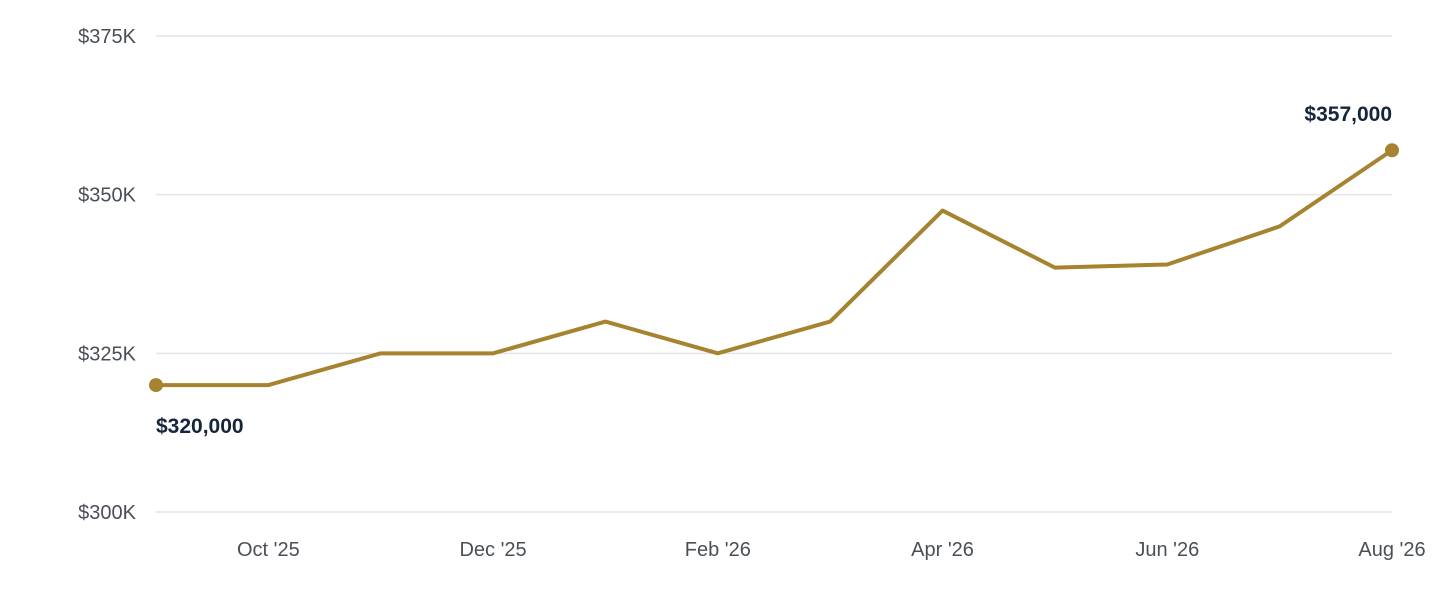 This screenshot has width=1440, height=600. I want to click on x-tick-label: Aug '26, so click(1391, 550).